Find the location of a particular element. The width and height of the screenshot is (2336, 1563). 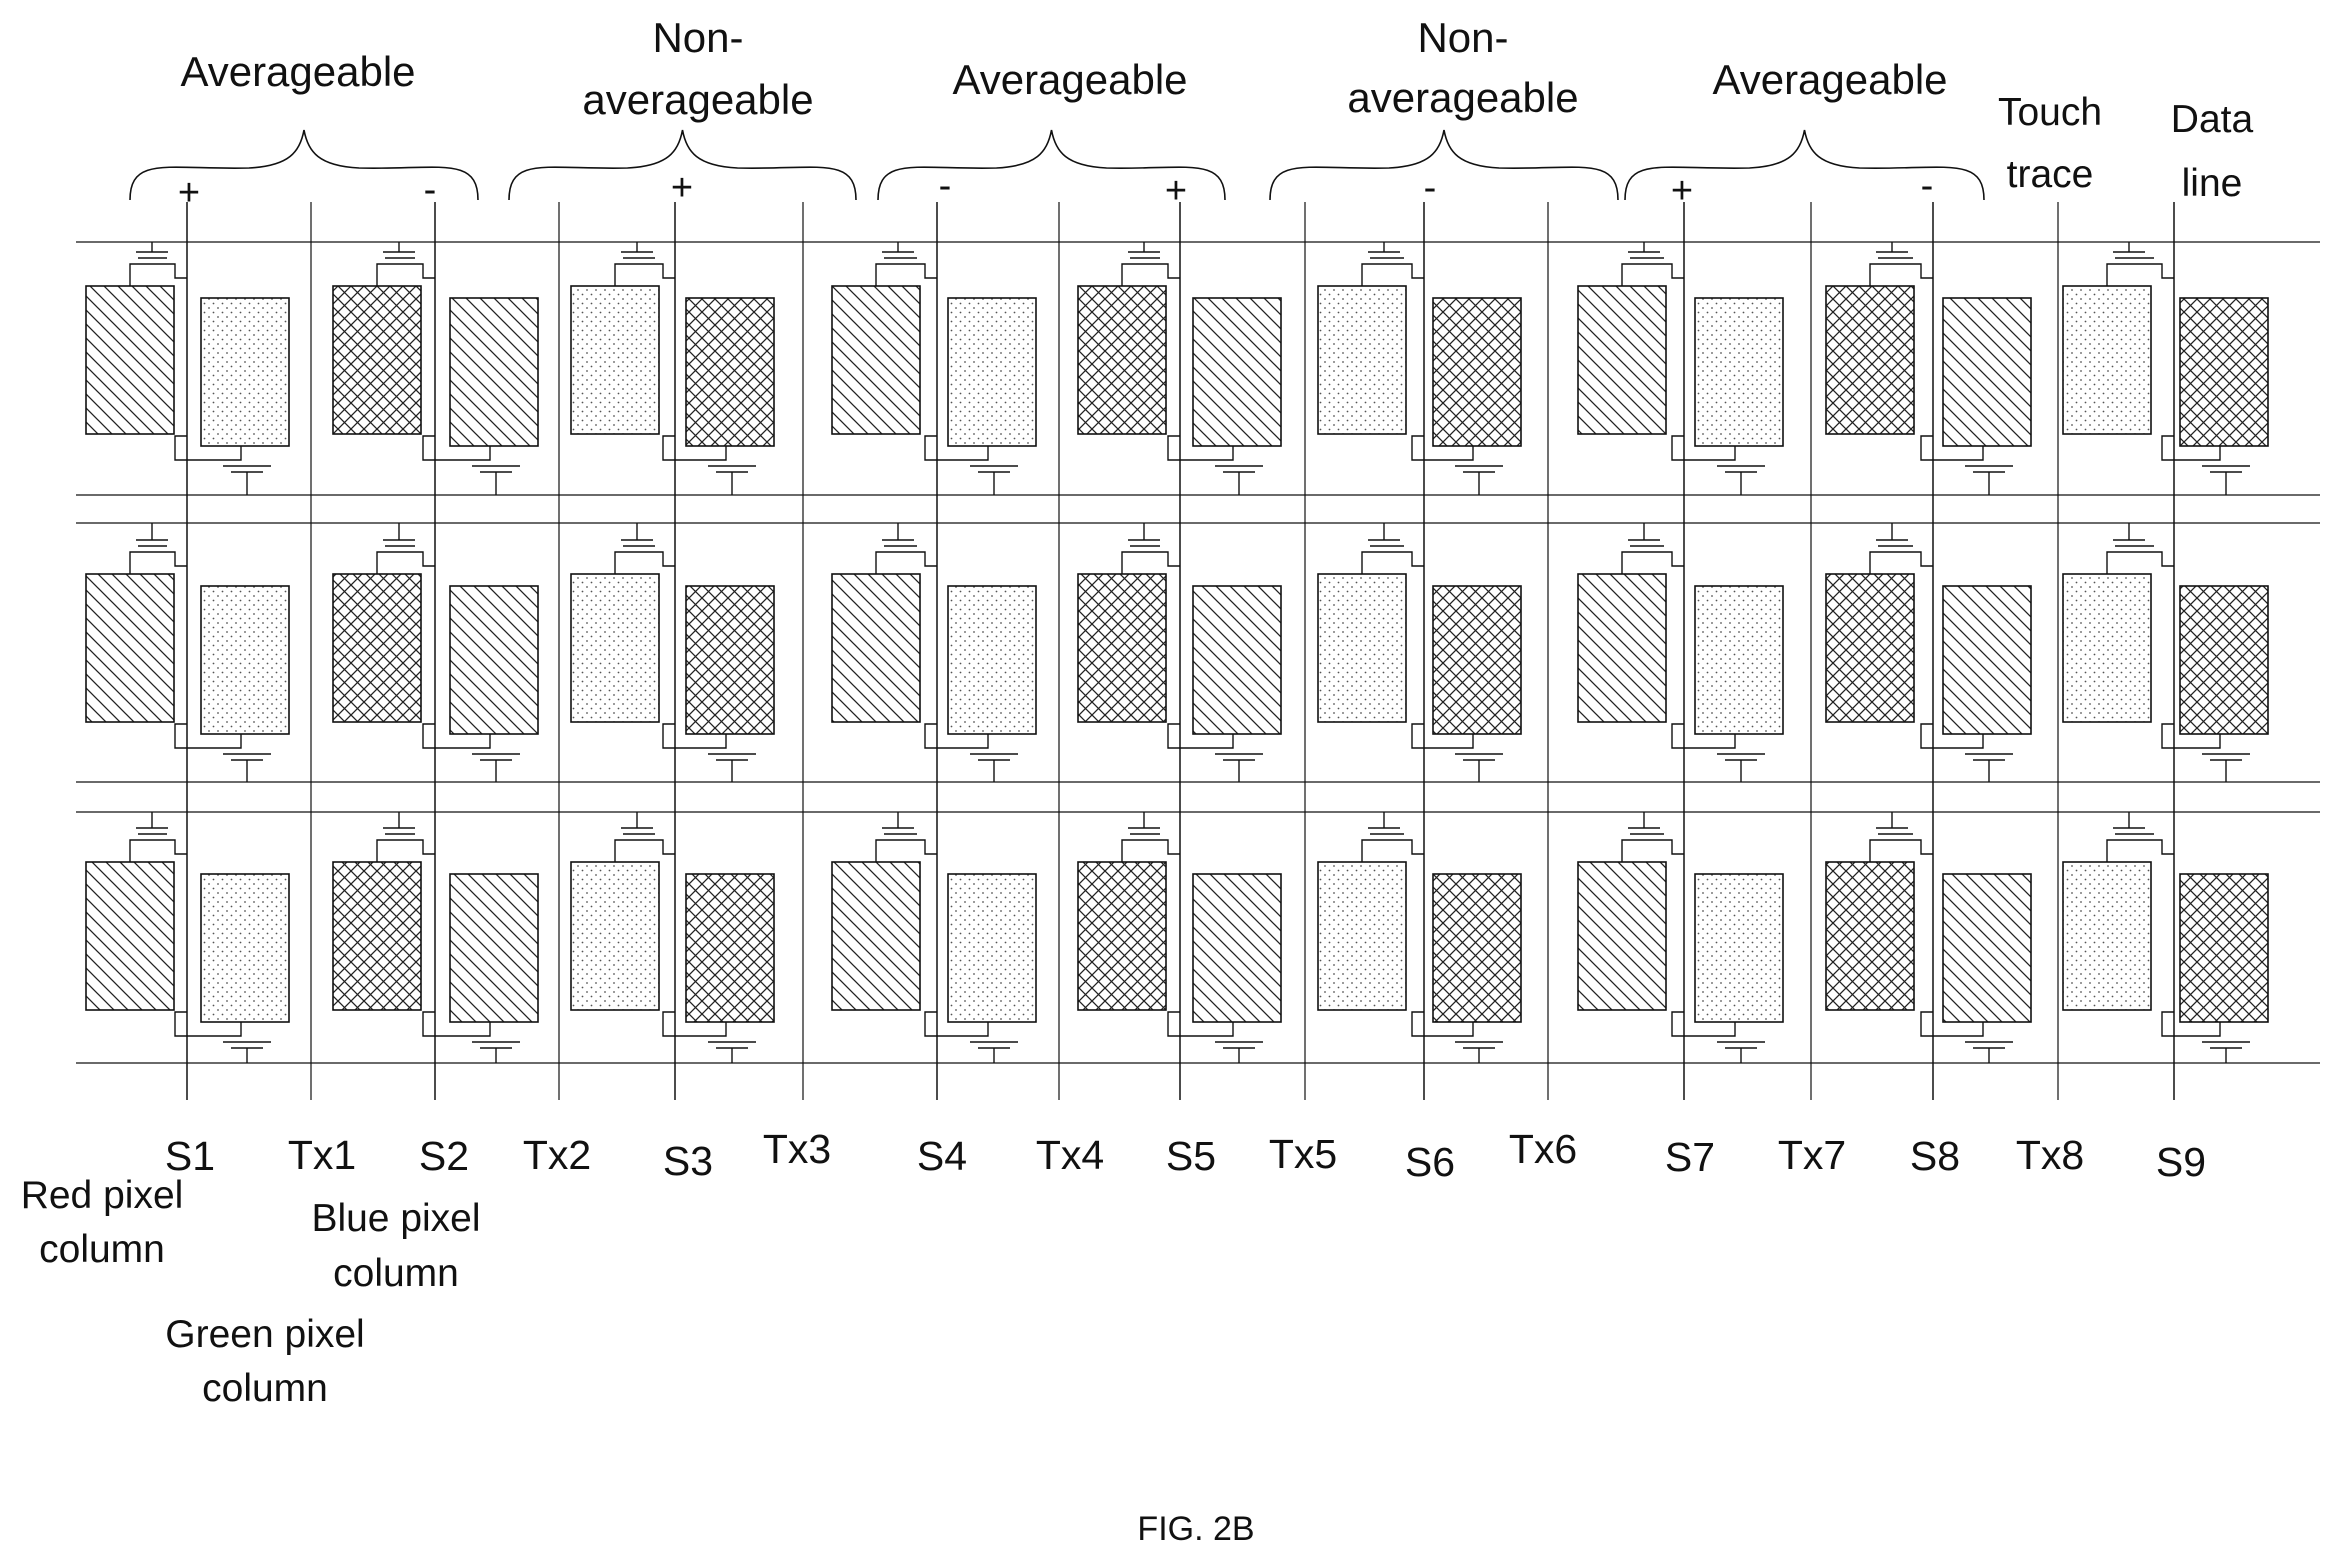

green-pixel-column-label-line2: column is located at coordinates (265, 1388).